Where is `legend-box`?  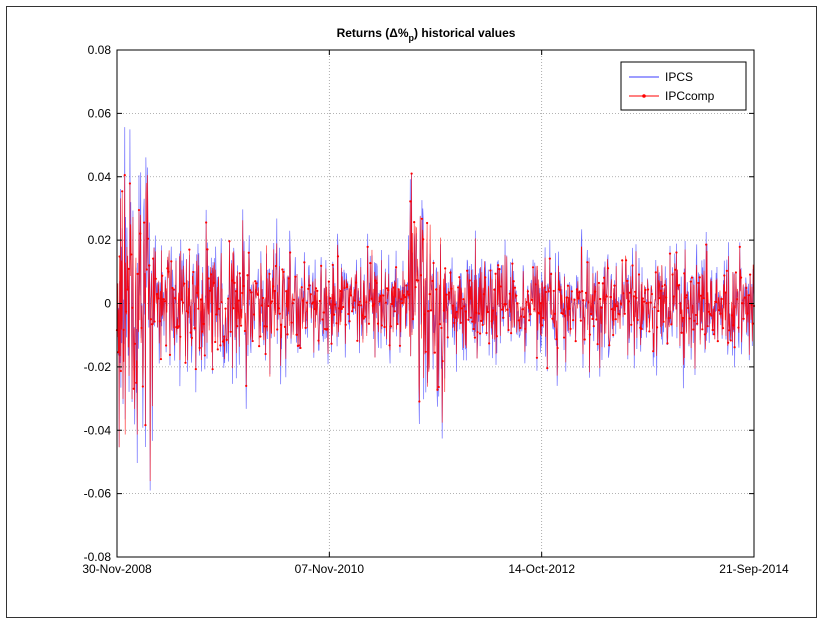 legend-box is located at coordinates (683, 86).